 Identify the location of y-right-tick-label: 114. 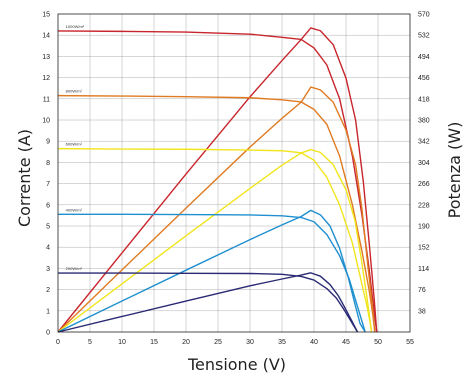
(423, 269).